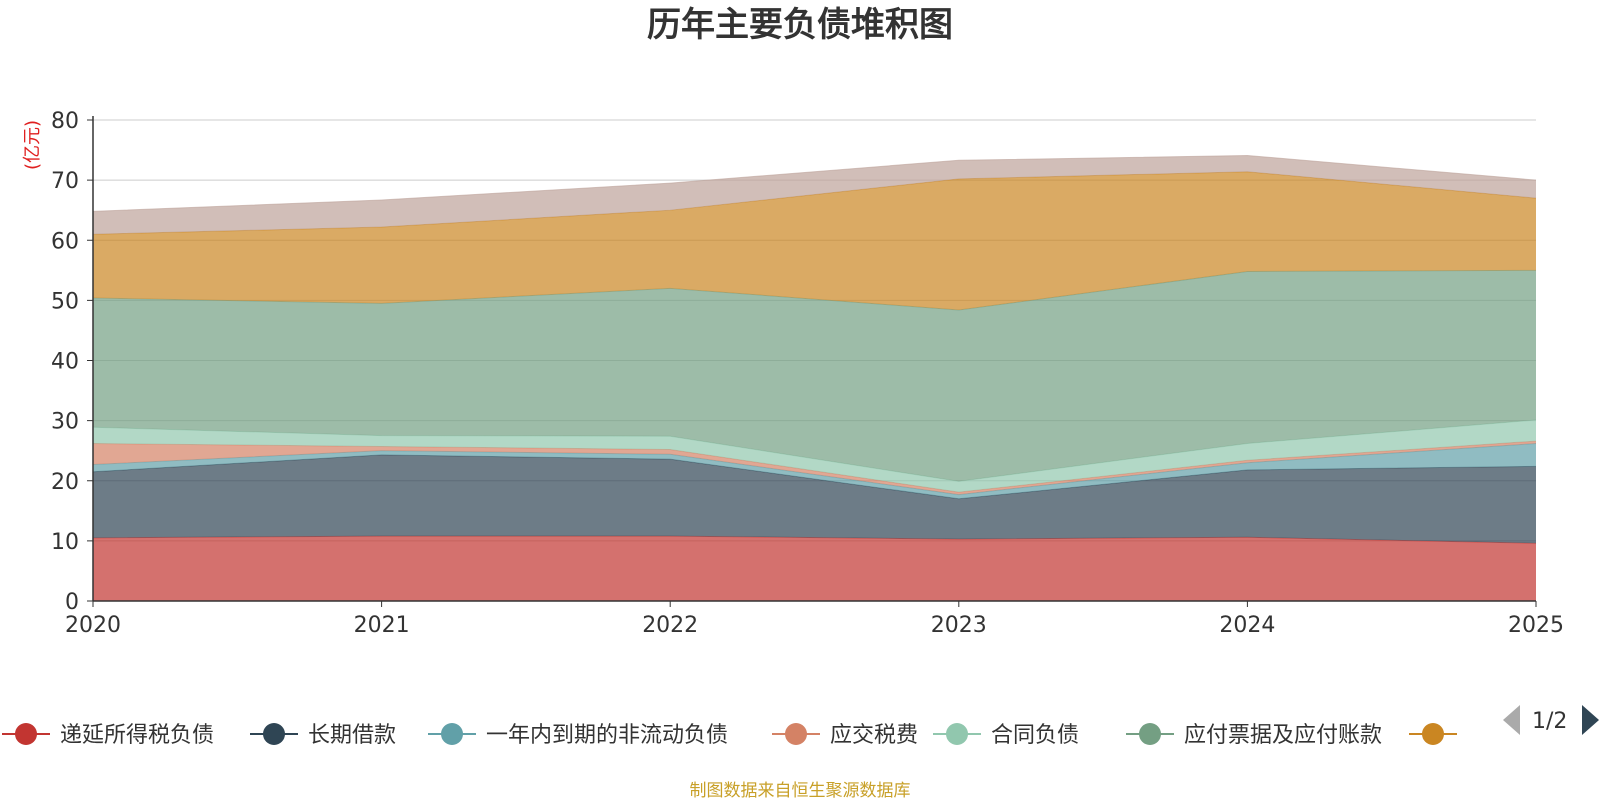  What do you see at coordinates (352, 735) in the screenshot?
I see `legend-label: 长期借款` at bounding box center [352, 735].